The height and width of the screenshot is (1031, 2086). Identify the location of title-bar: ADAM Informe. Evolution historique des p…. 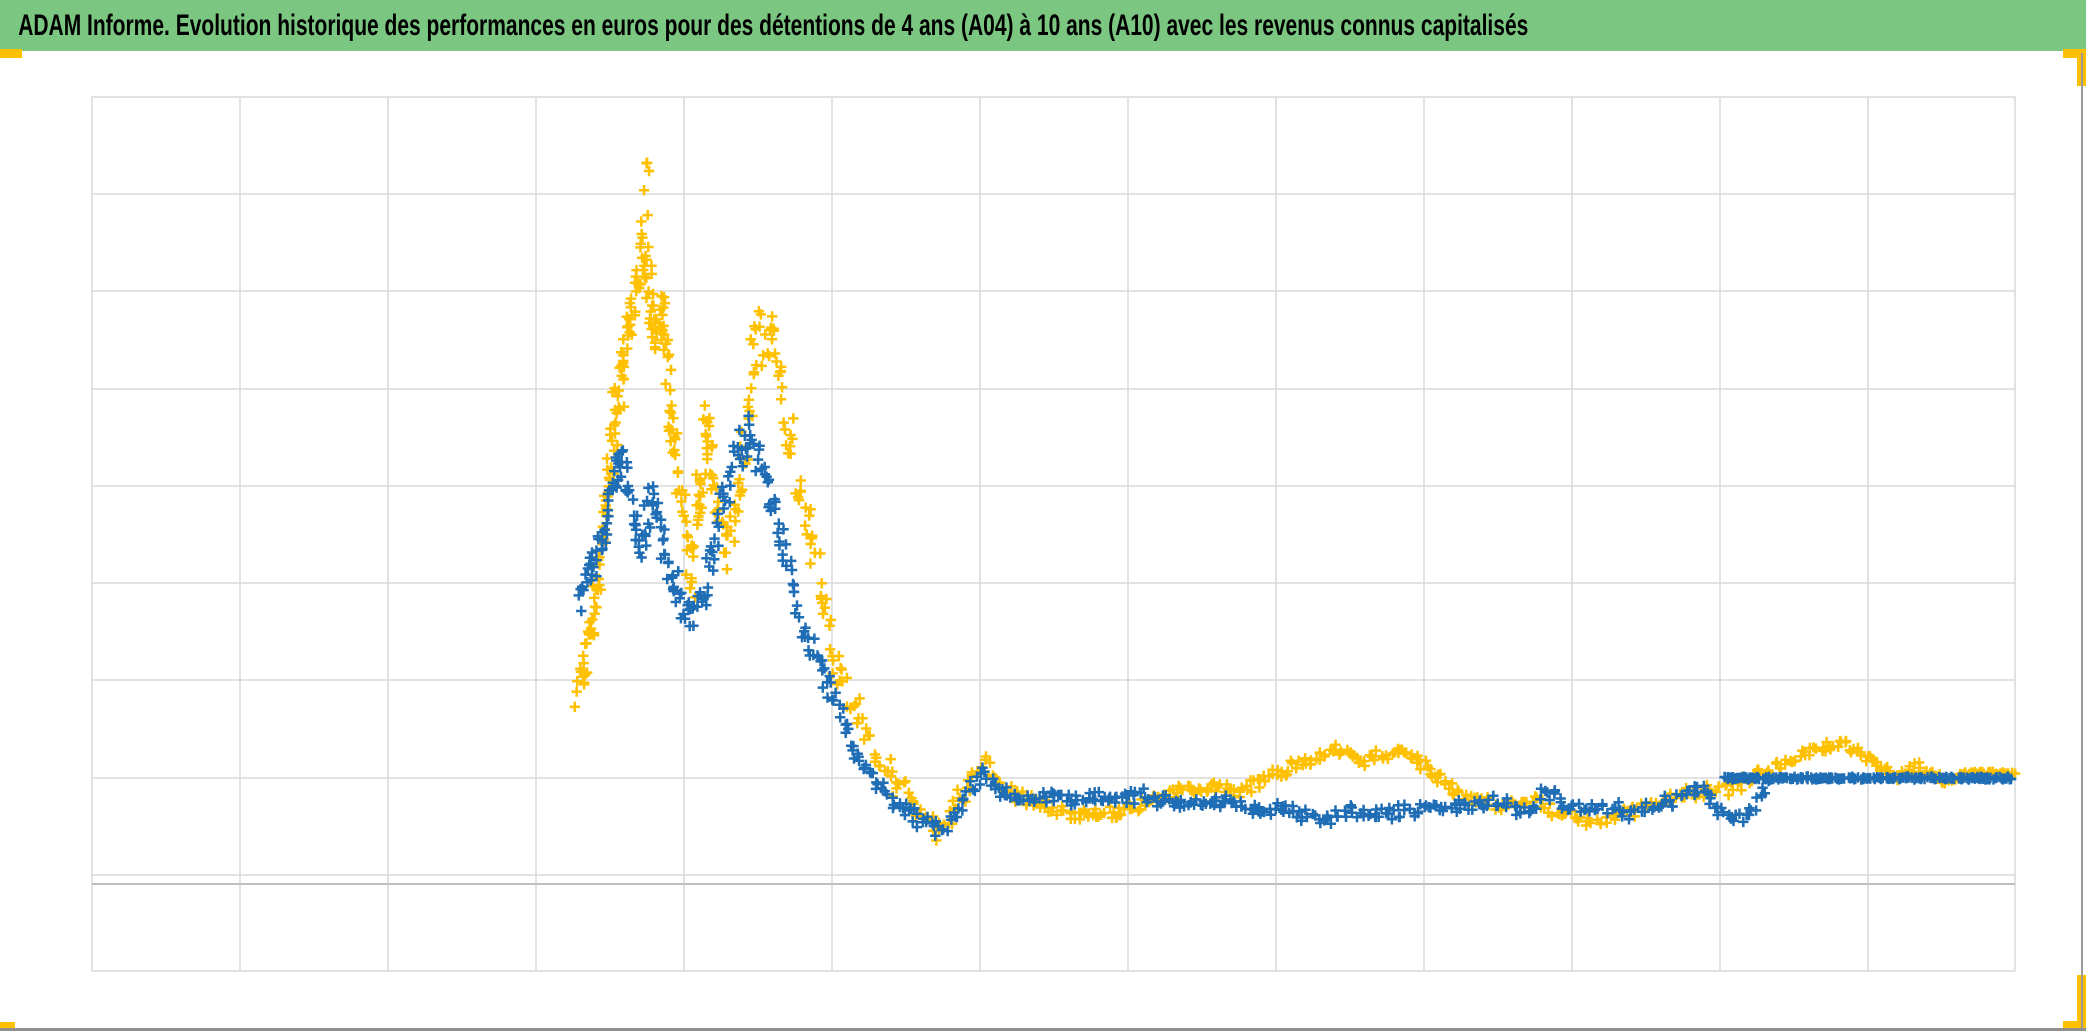
(1043, 25).